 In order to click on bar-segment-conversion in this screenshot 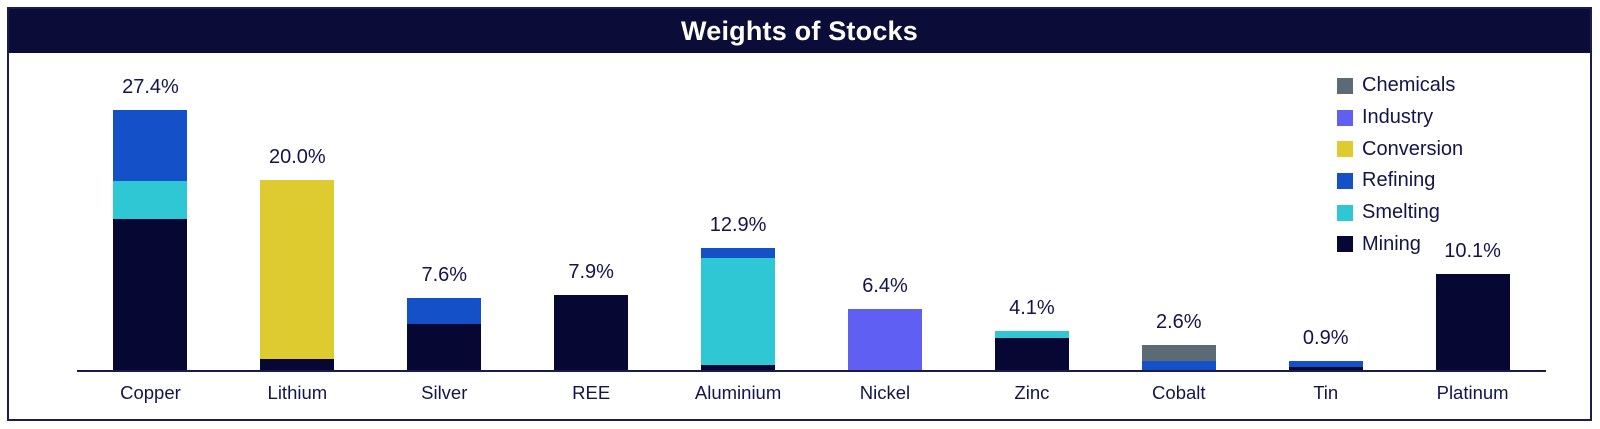, I will do `click(297, 269)`.